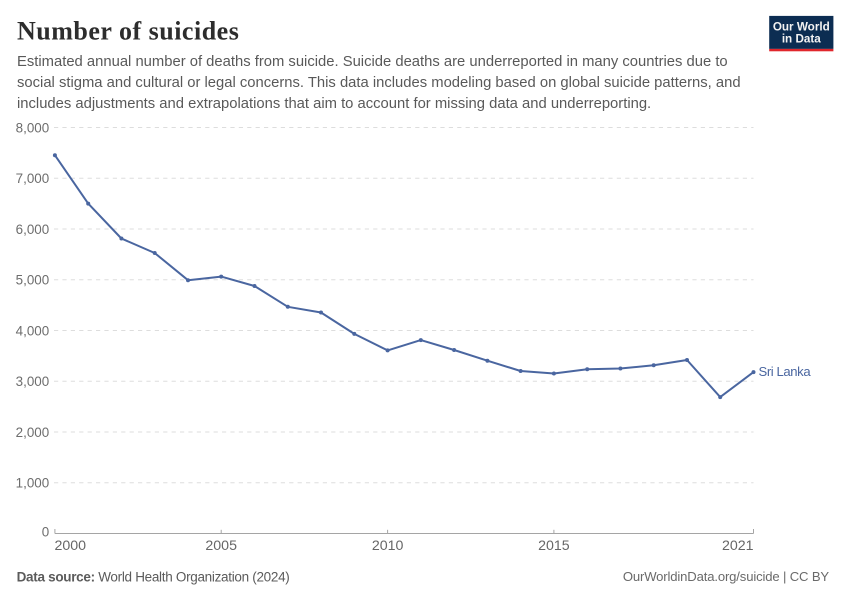 This screenshot has height=600, width=850. What do you see at coordinates (33, 229) in the screenshot?
I see `svg-text: 6,000` at bounding box center [33, 229].